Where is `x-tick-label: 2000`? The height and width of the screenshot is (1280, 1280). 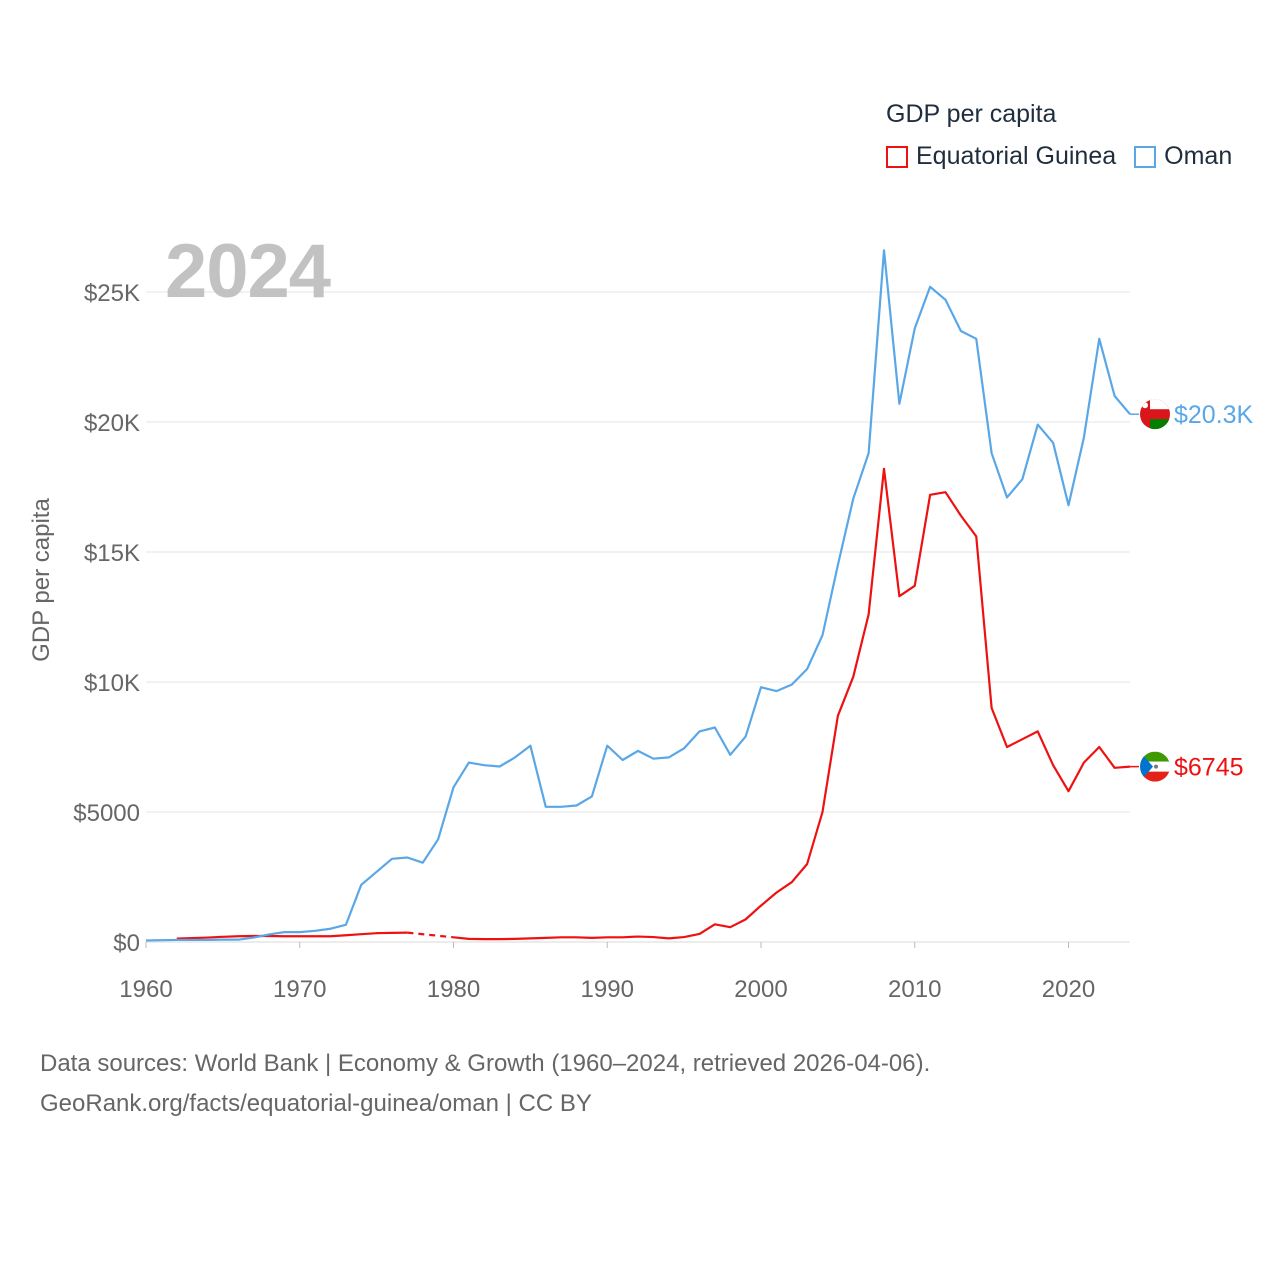
x-tick-label: 2000 is located at coordinates (760, 989).